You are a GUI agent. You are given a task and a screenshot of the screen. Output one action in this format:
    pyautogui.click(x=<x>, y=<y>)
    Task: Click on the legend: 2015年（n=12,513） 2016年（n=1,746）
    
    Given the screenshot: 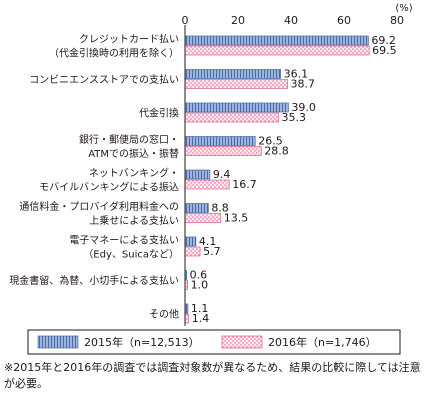 What is the action you would take?
    pyautogui.click(x=214, y=342)
    